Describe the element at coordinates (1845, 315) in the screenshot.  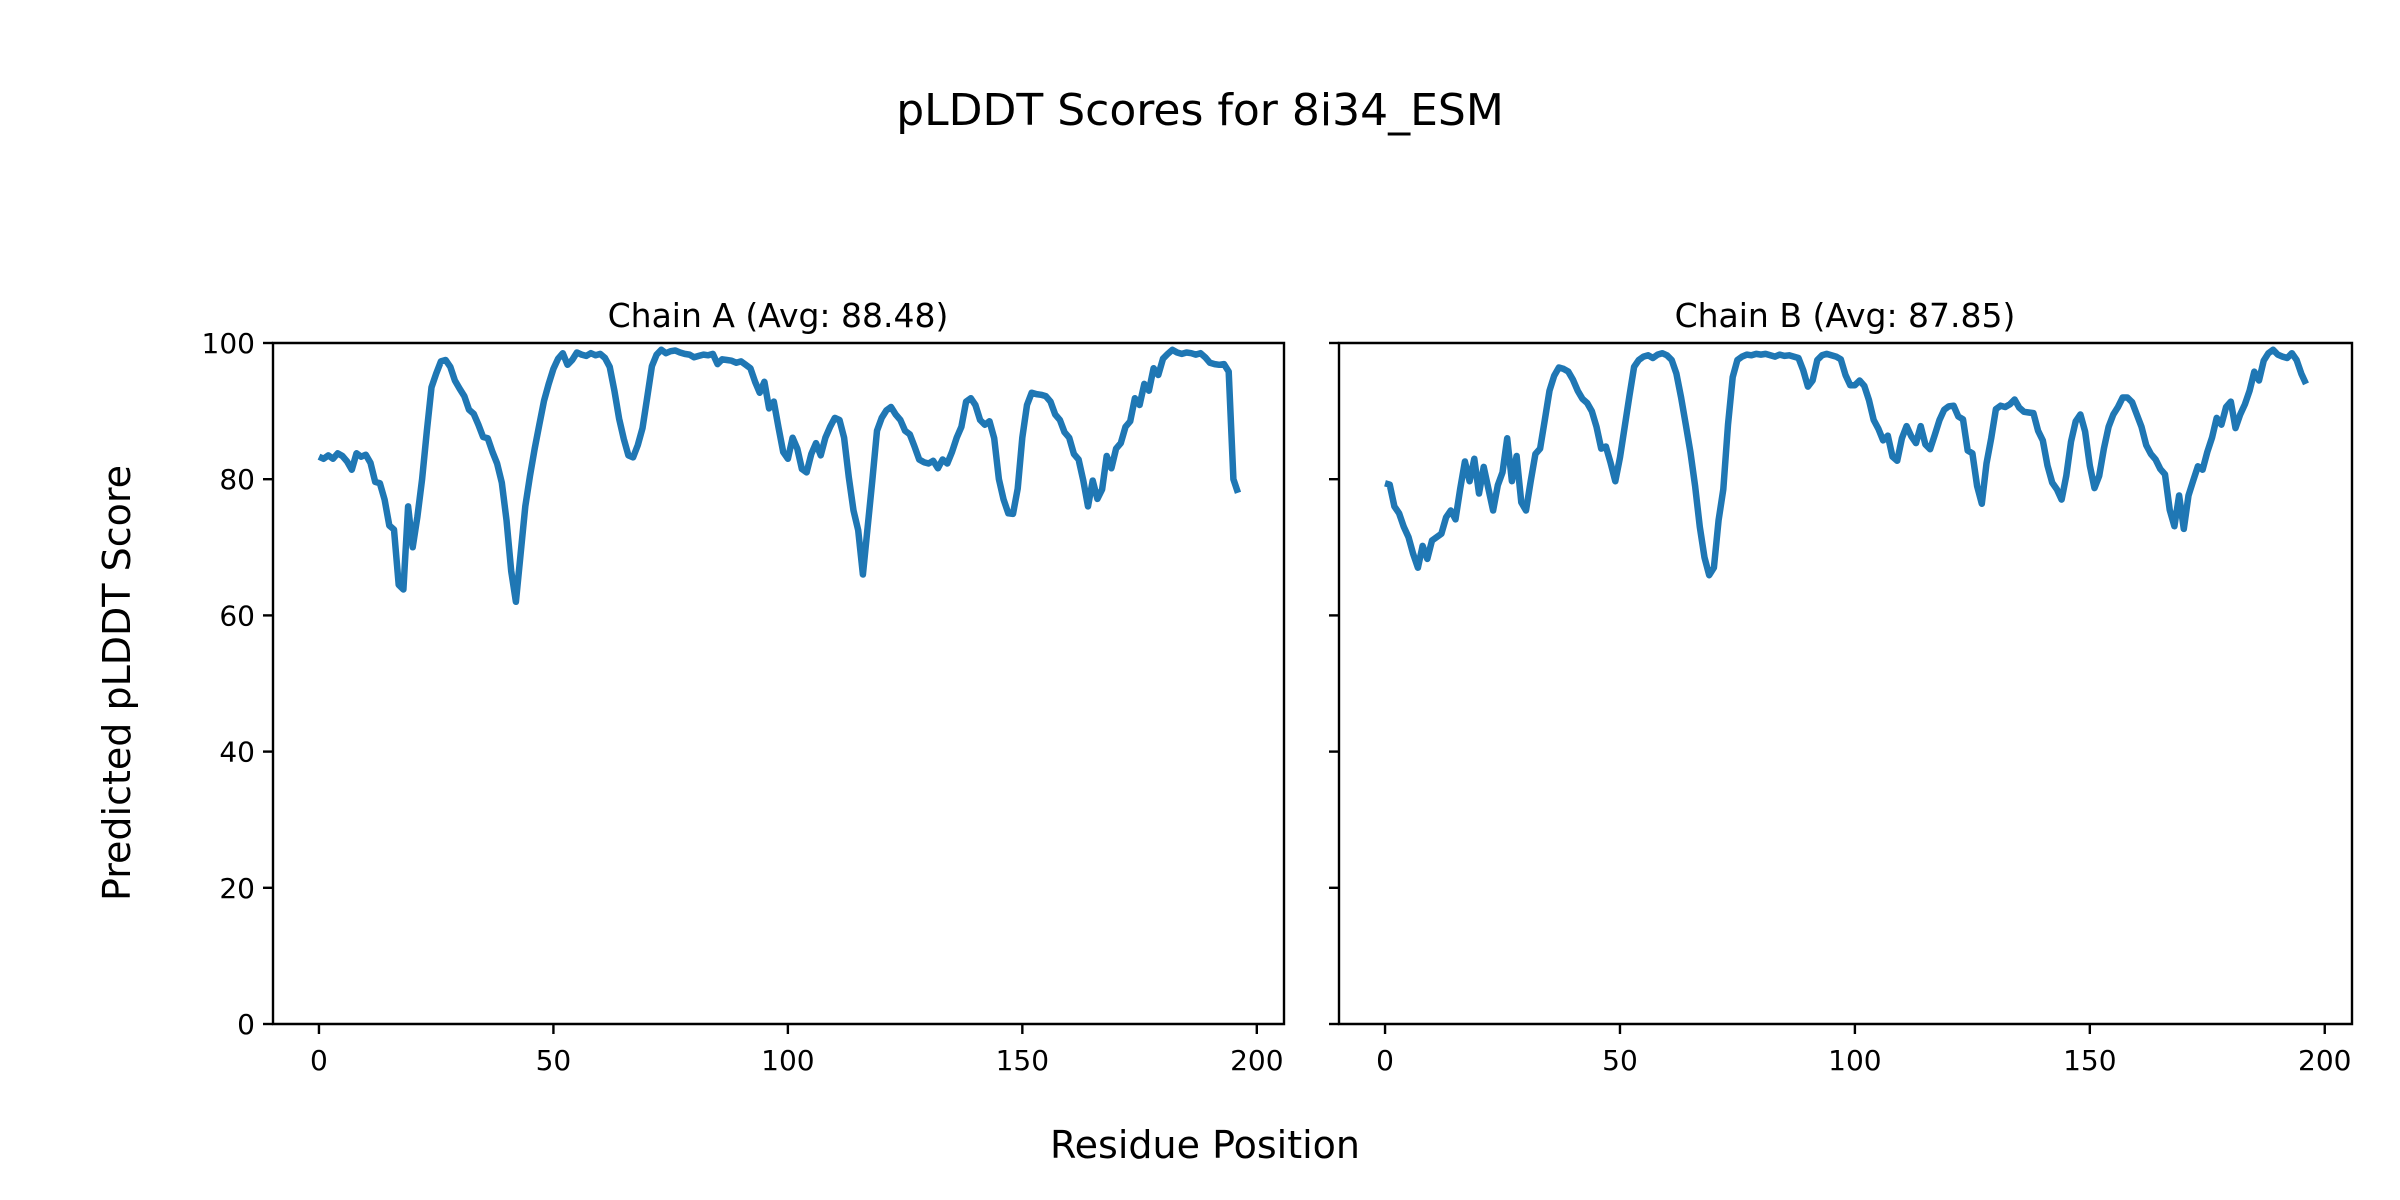
I see `subplot-title-chain-b: Chain B (Avg: 87.85)` at that location.